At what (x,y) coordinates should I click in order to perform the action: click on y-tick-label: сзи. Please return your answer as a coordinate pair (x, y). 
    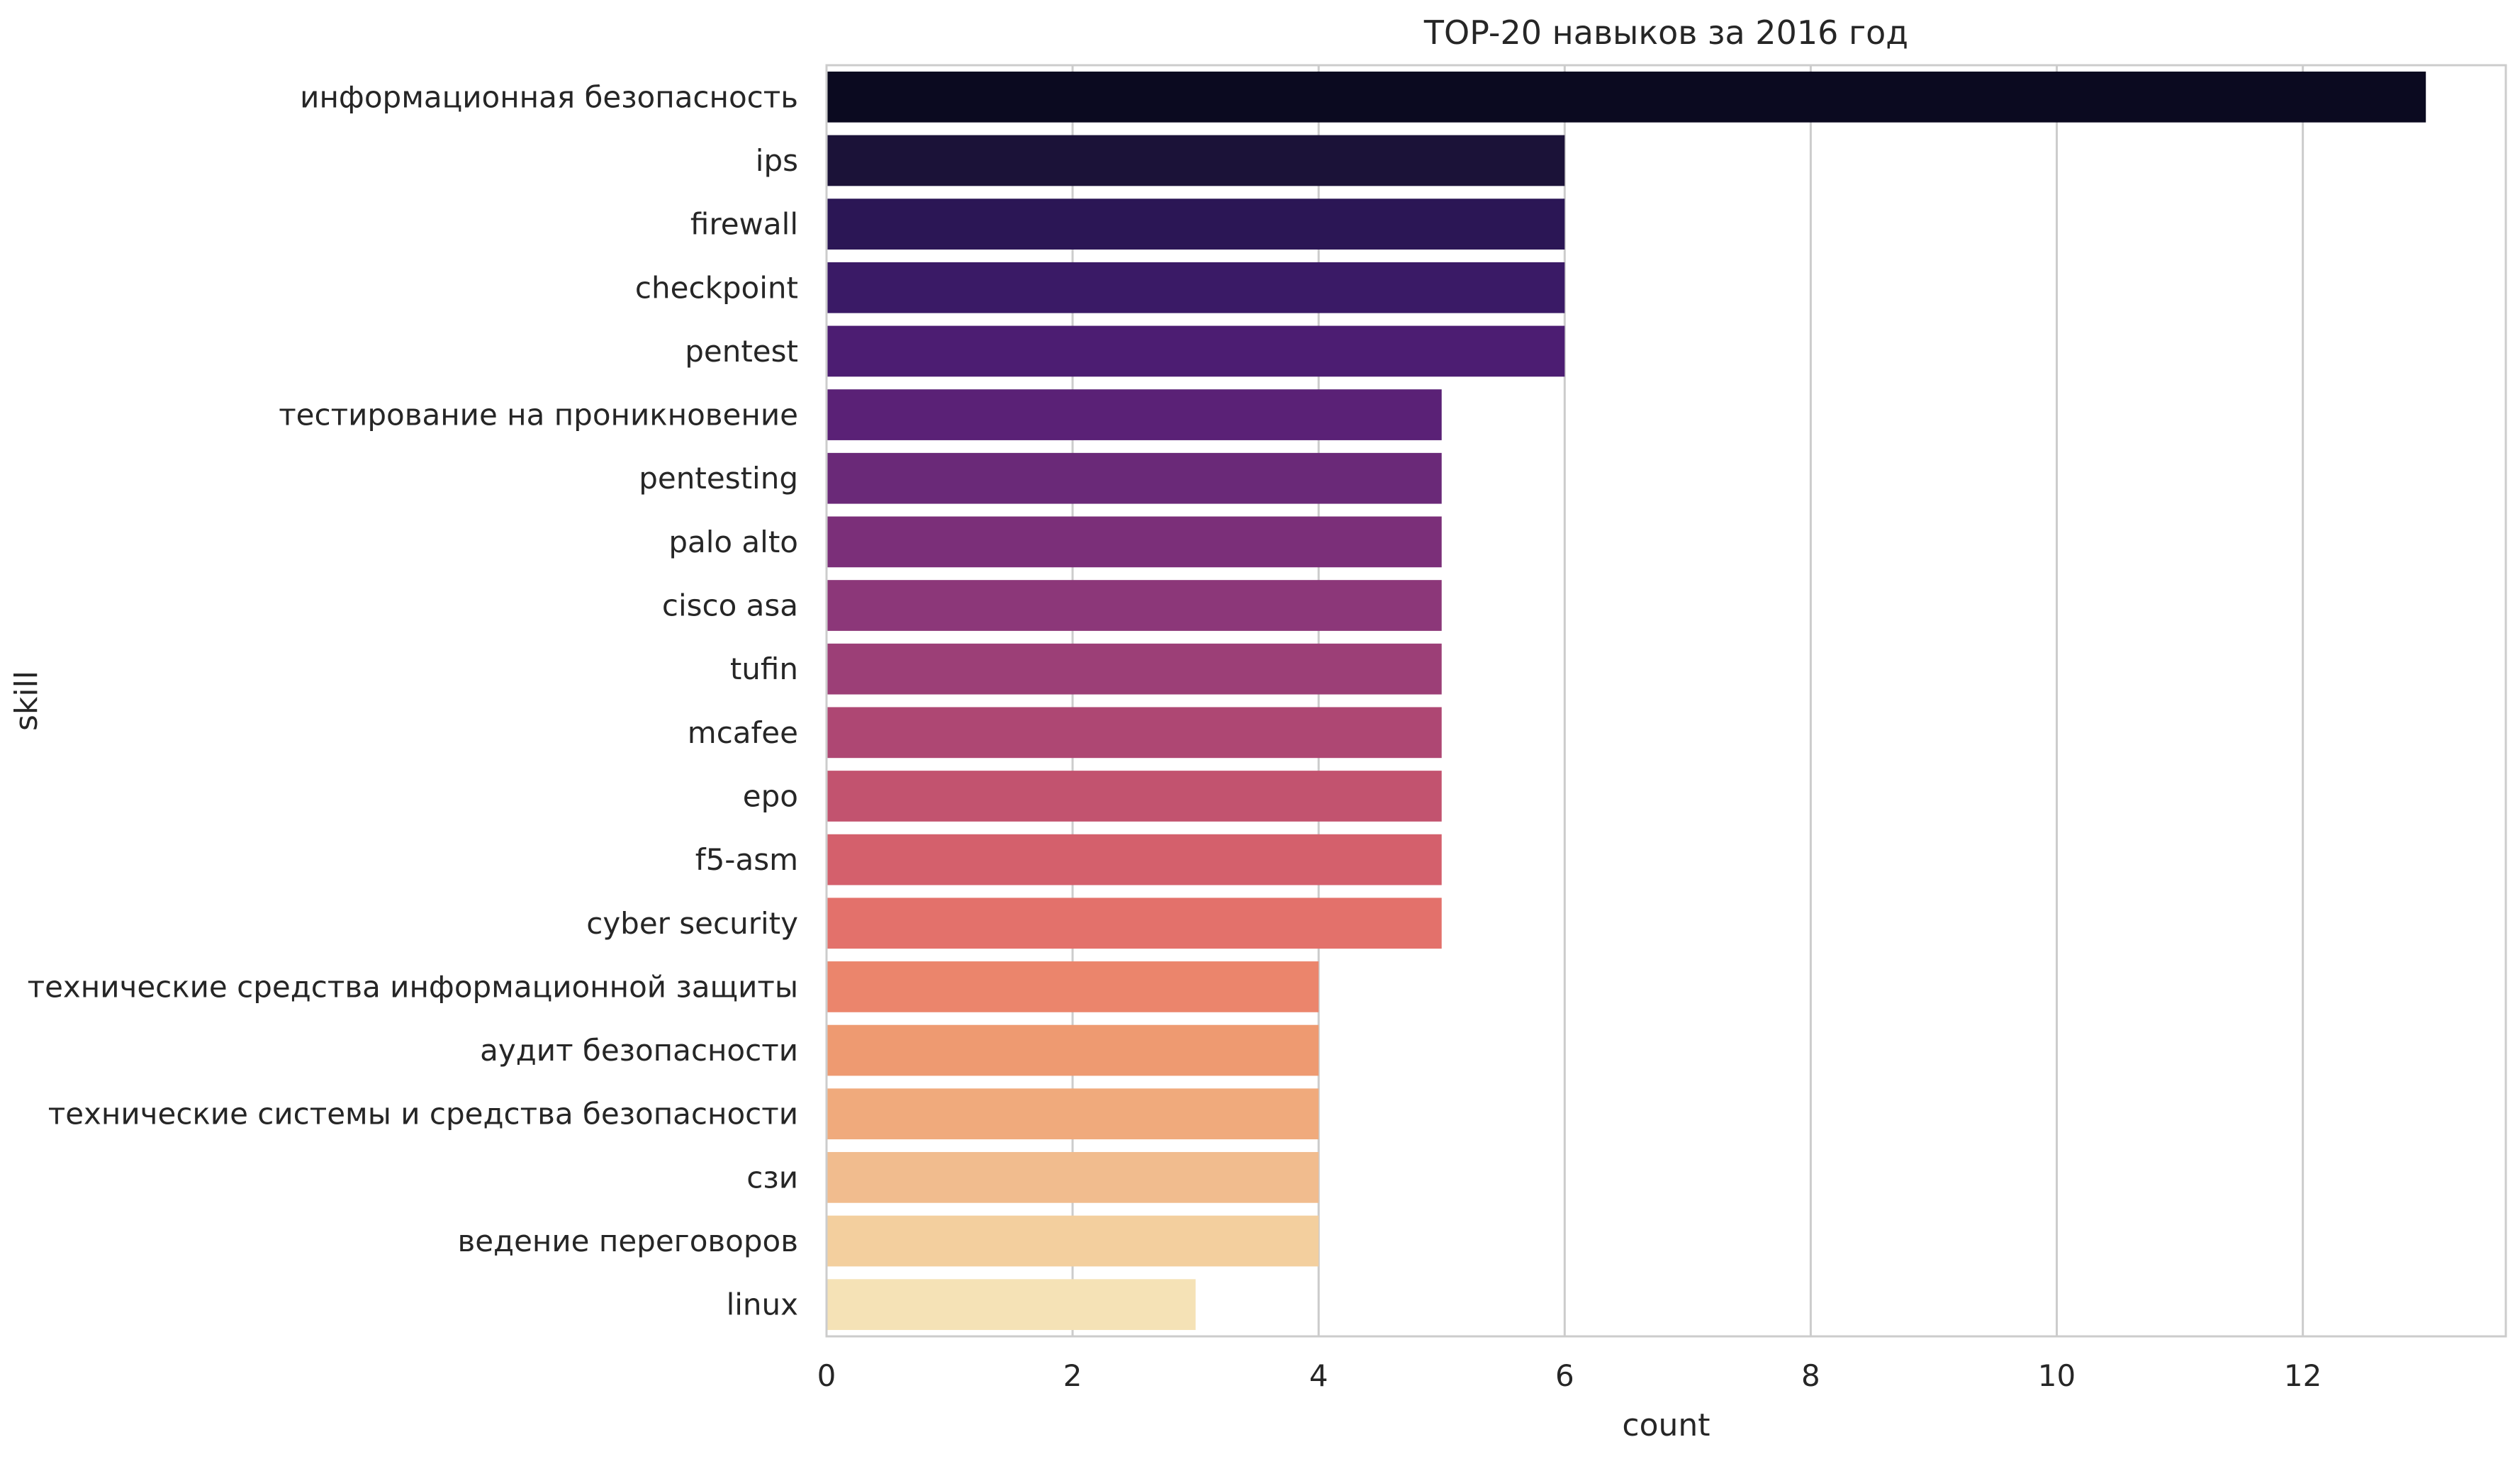
    Looking at the image, I should click on (772, 1177).